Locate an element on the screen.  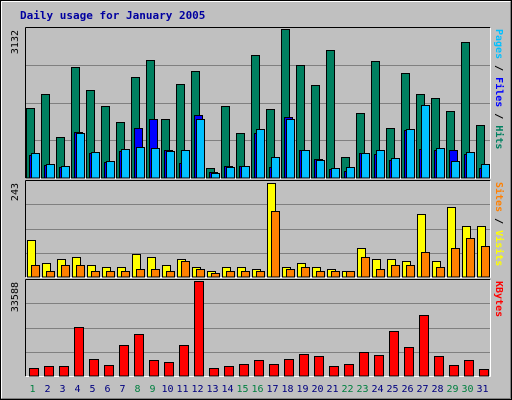
x-tick-label-17: 17 is located at coordinates (272, 389).